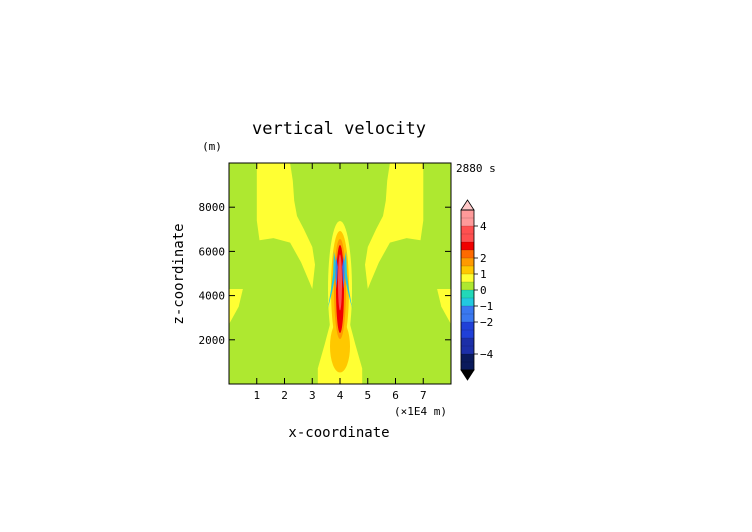  I want to click on x-tick-label: 1, so click(256, 395).